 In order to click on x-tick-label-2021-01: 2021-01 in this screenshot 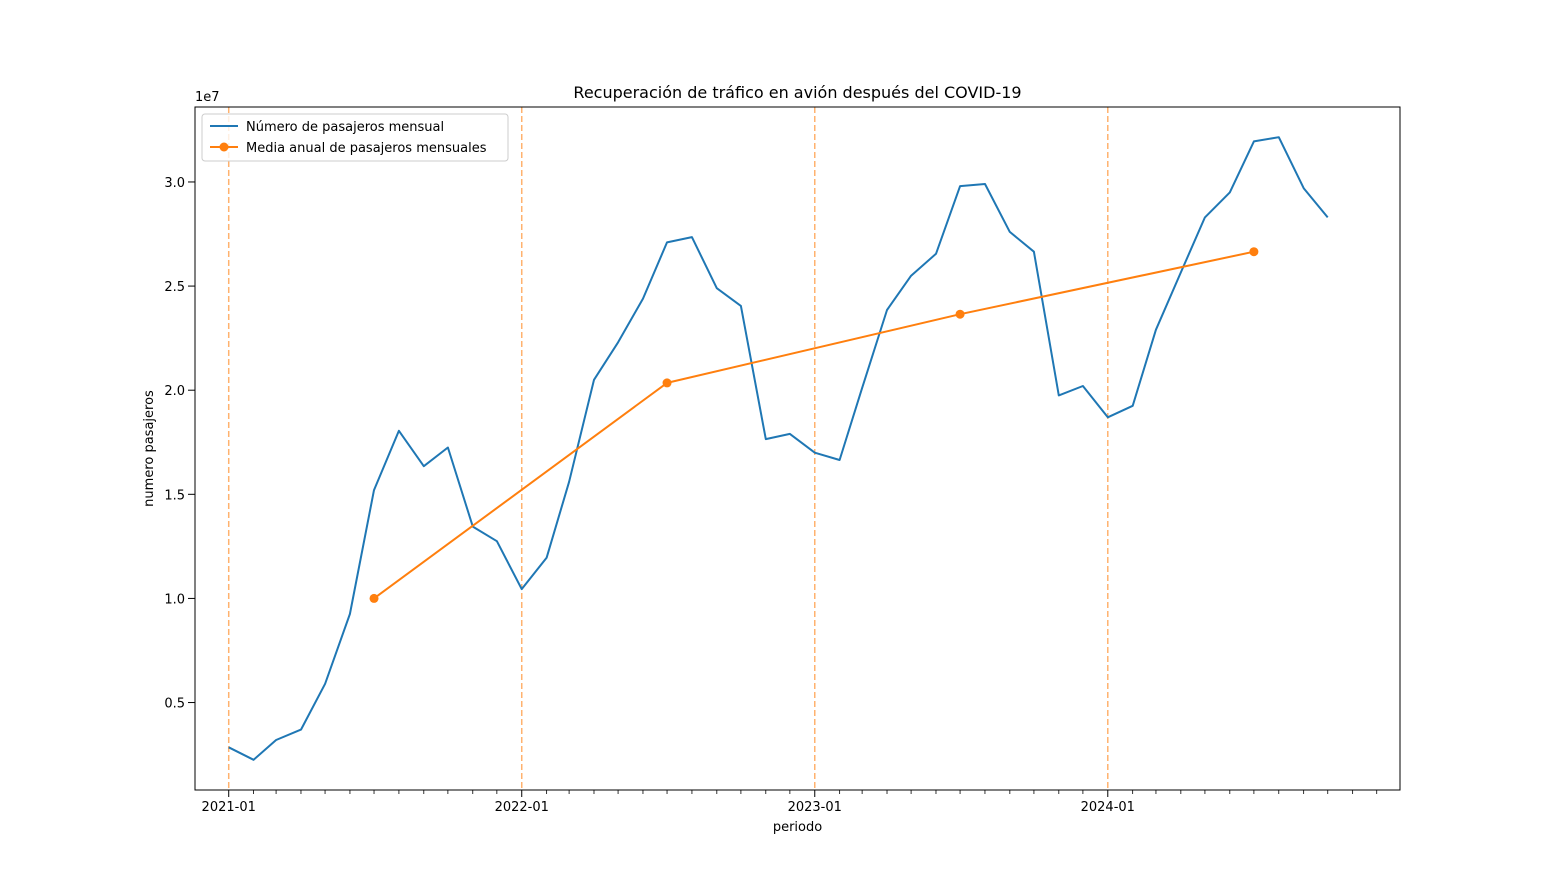, I will do `click(229, 807)`.